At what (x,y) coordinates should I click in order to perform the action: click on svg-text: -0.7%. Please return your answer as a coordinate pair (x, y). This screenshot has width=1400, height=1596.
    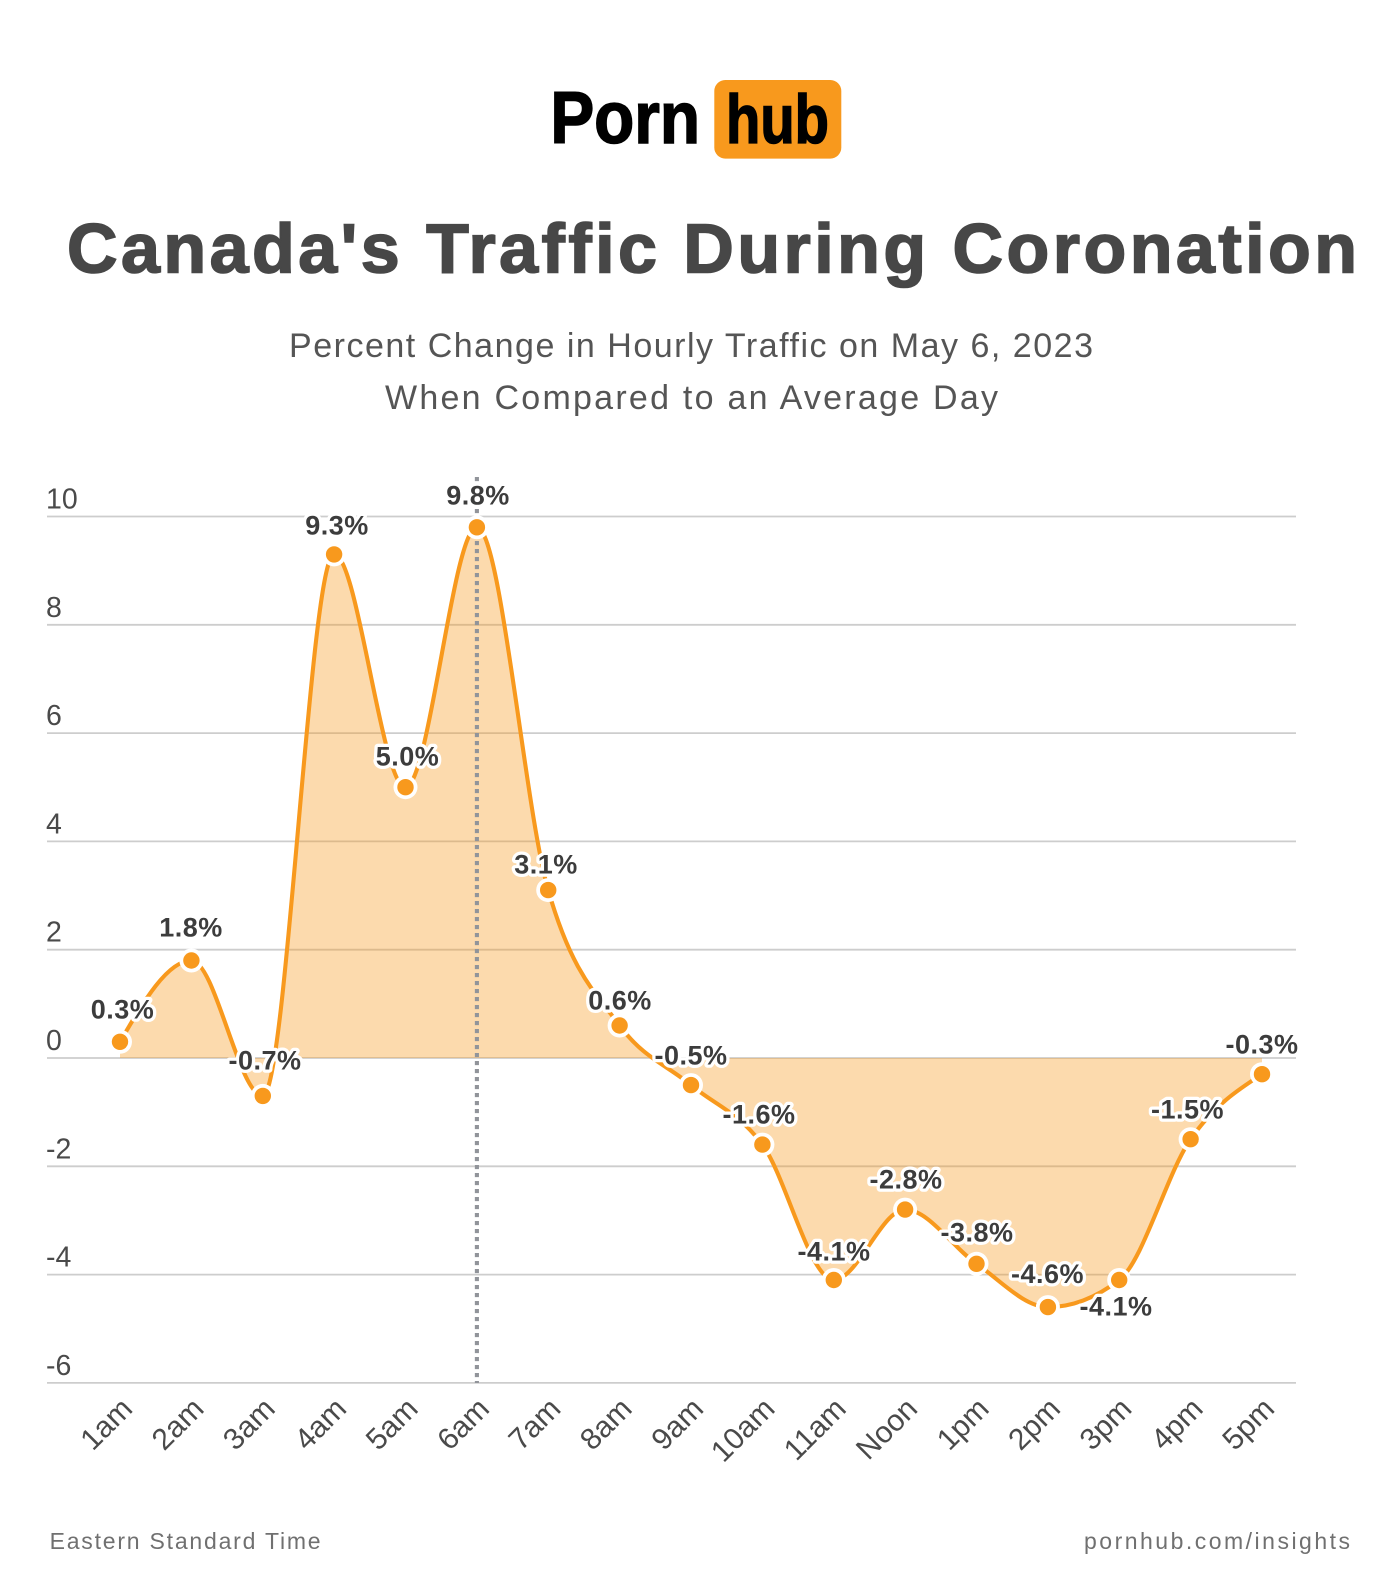
    Looking at the image, I should click on (264, 1061).